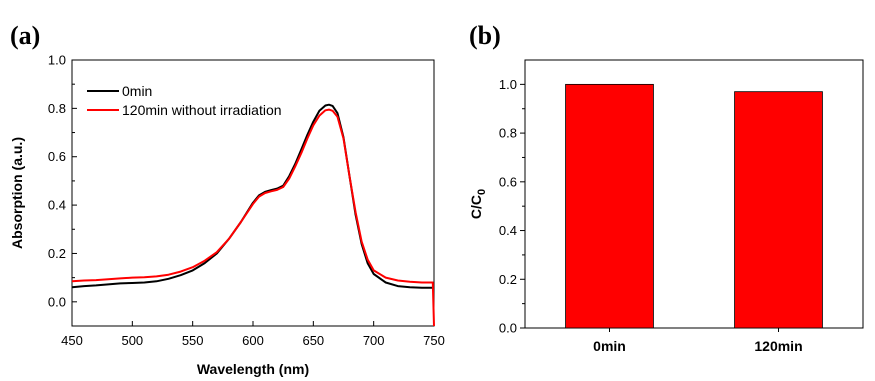 The image size is (875, 381). What do you see at coordinates (512, 206) in the screenshot?
I see `y-axis-b: 0.0 0.2 0.4 0.6 0.8 1.0` at bounding box center [512, 206].